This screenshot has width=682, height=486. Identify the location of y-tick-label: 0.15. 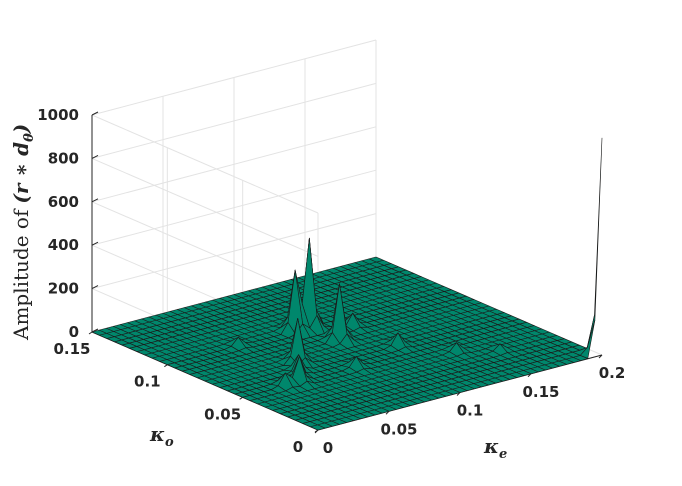
(71, 349).